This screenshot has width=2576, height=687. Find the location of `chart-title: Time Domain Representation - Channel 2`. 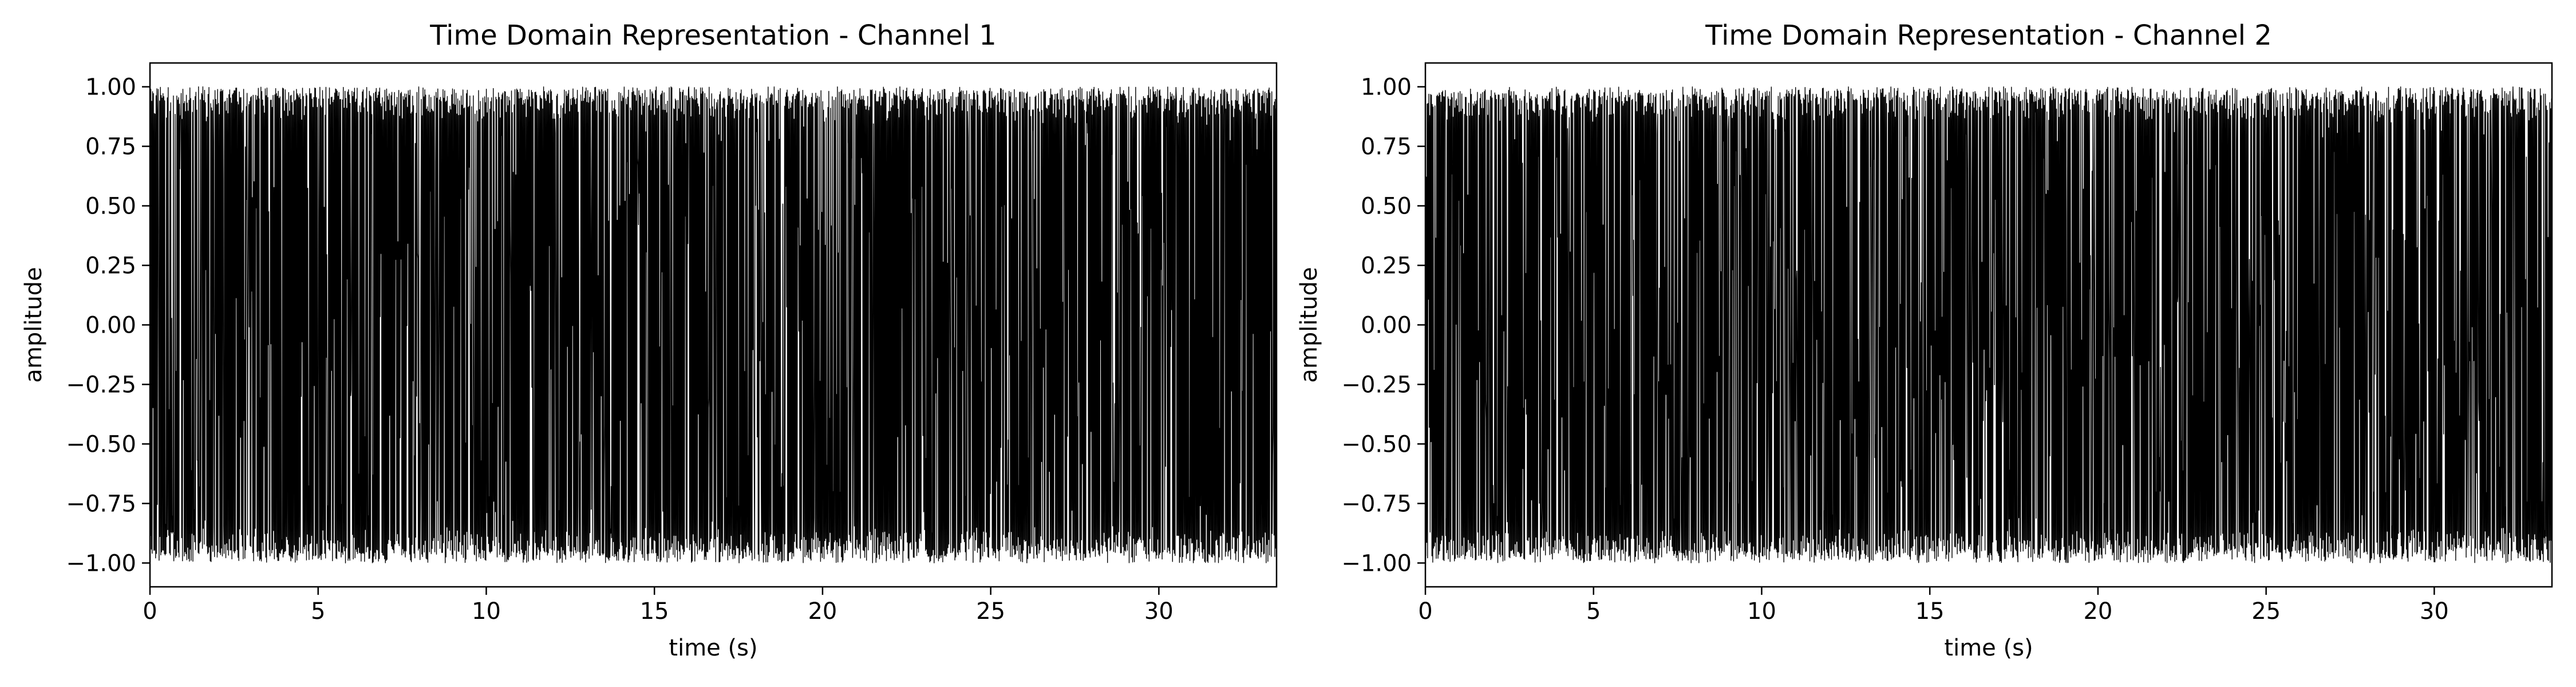

chart-title: Time Domain Representation - Channel 2 is located at coordinates (1988, 35).